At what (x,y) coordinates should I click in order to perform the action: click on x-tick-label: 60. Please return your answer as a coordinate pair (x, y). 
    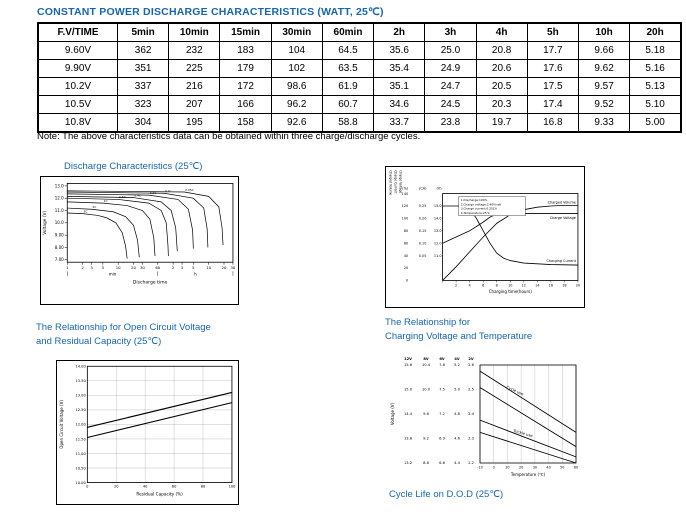
    Looking at the image, I should click on (157, 267).